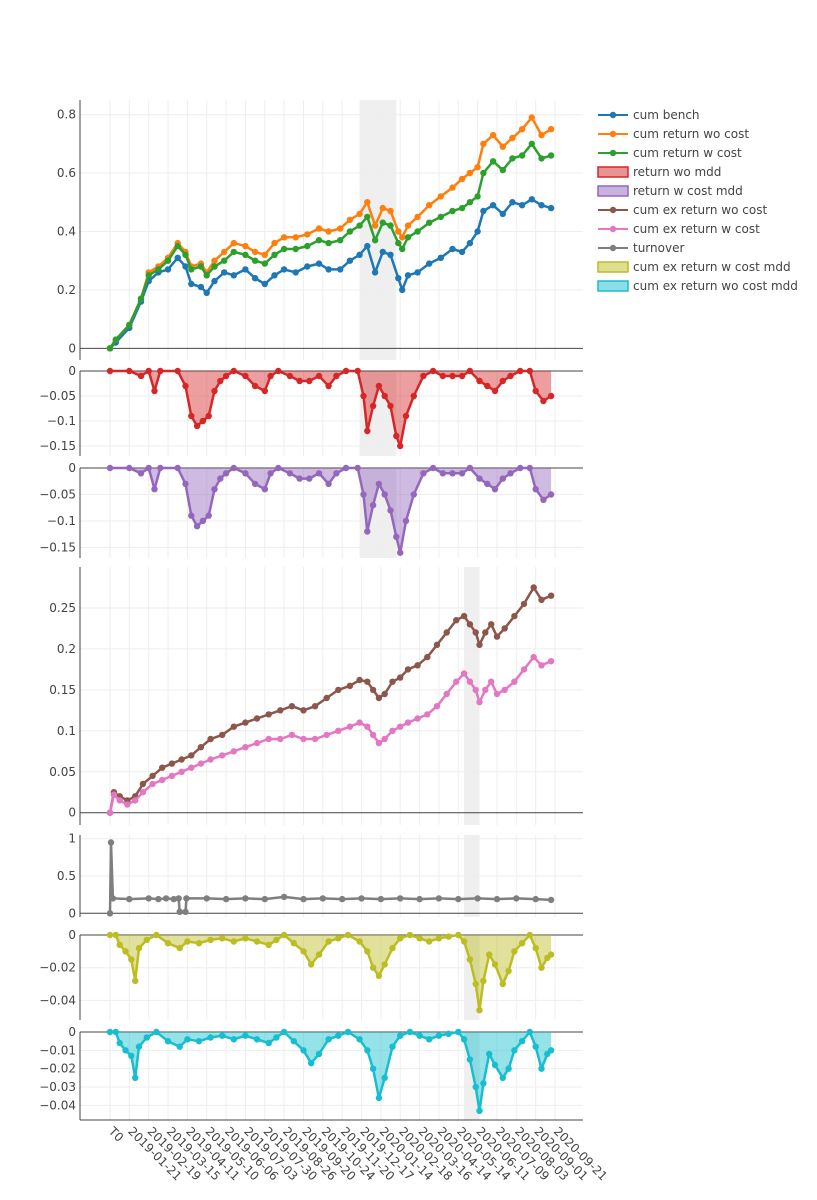 This screenshot has width=817, height=1200. I want to click on y-tick-label: 0.5, so click(66, 876).